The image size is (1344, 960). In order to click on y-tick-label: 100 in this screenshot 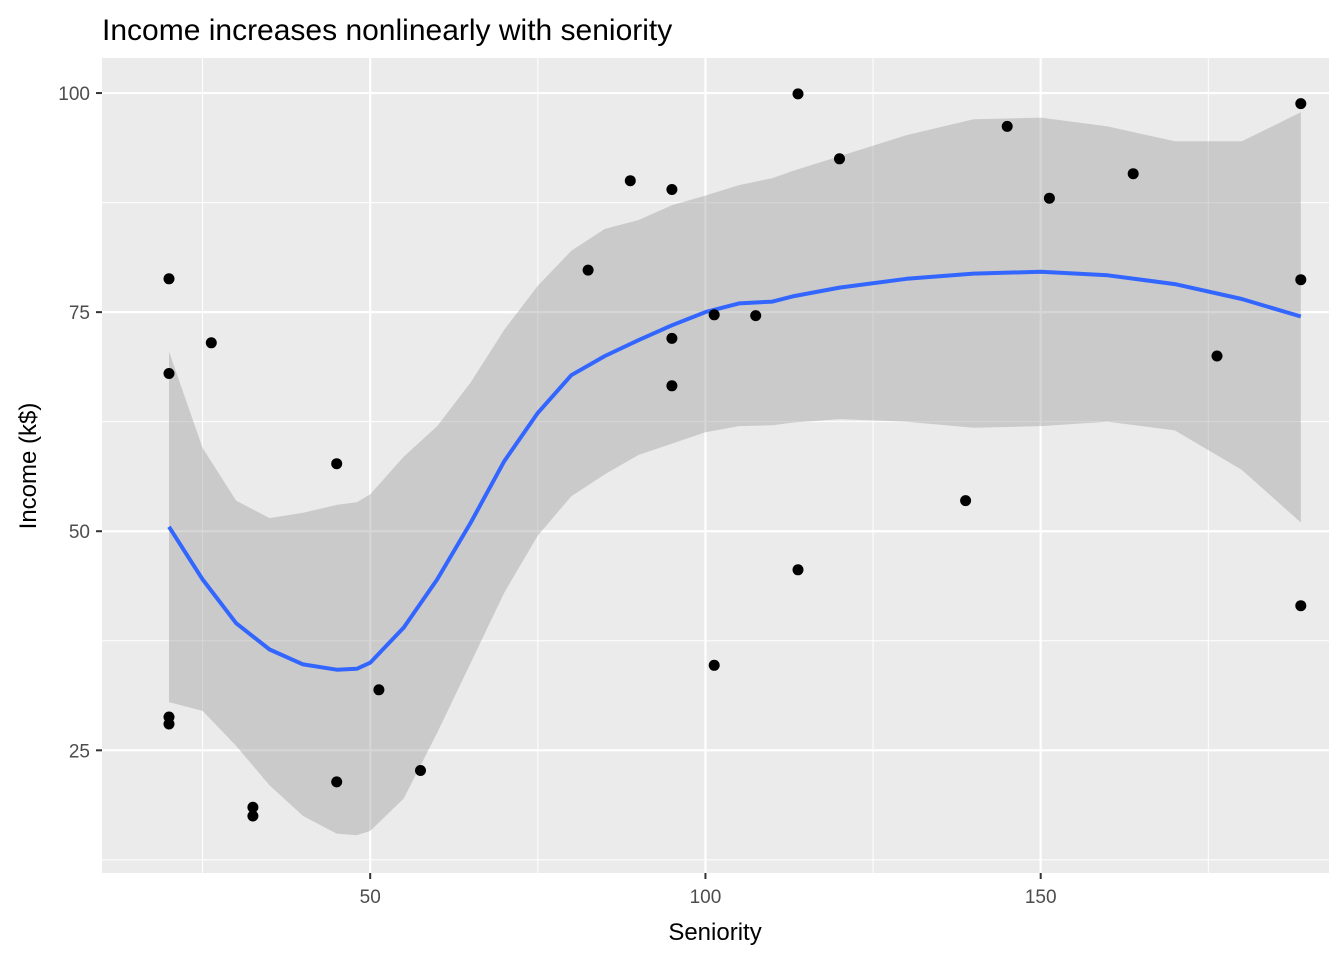, I will do `click(74, 94)`.